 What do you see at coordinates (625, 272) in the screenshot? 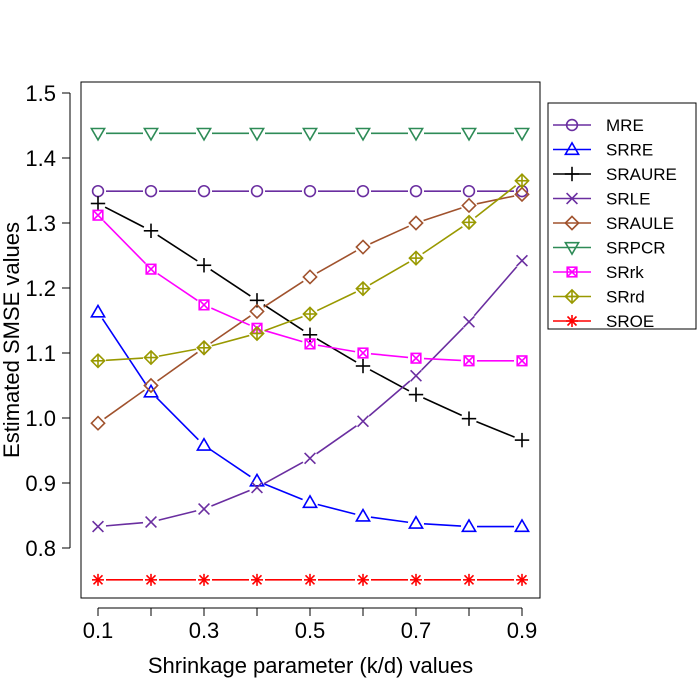
I see `legend-label: SRrk` at bounding box center [625, 272].